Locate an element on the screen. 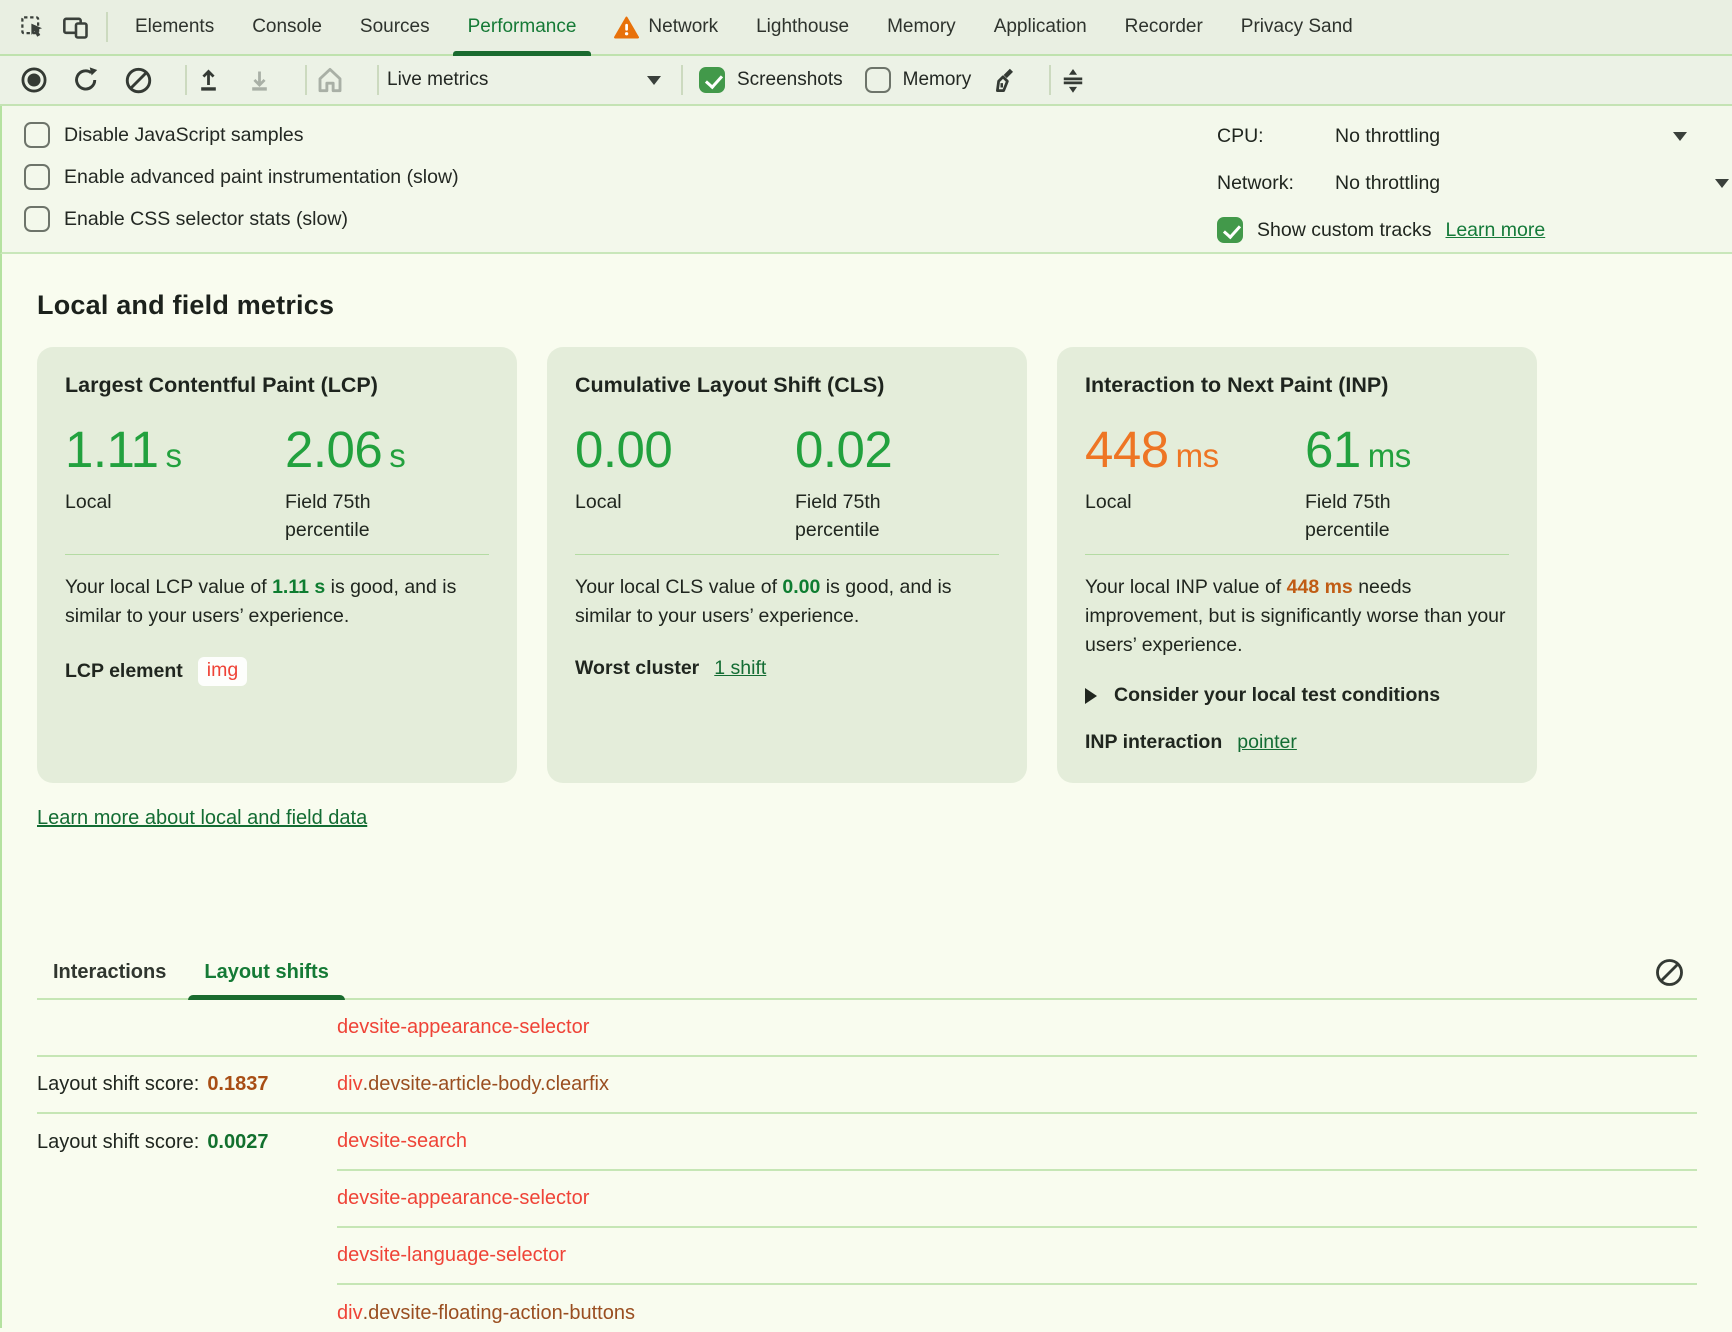 The image size is (1732, 1332). cpu-throttling-select: CPU: No throttling is located at coordinates (1452, 136).